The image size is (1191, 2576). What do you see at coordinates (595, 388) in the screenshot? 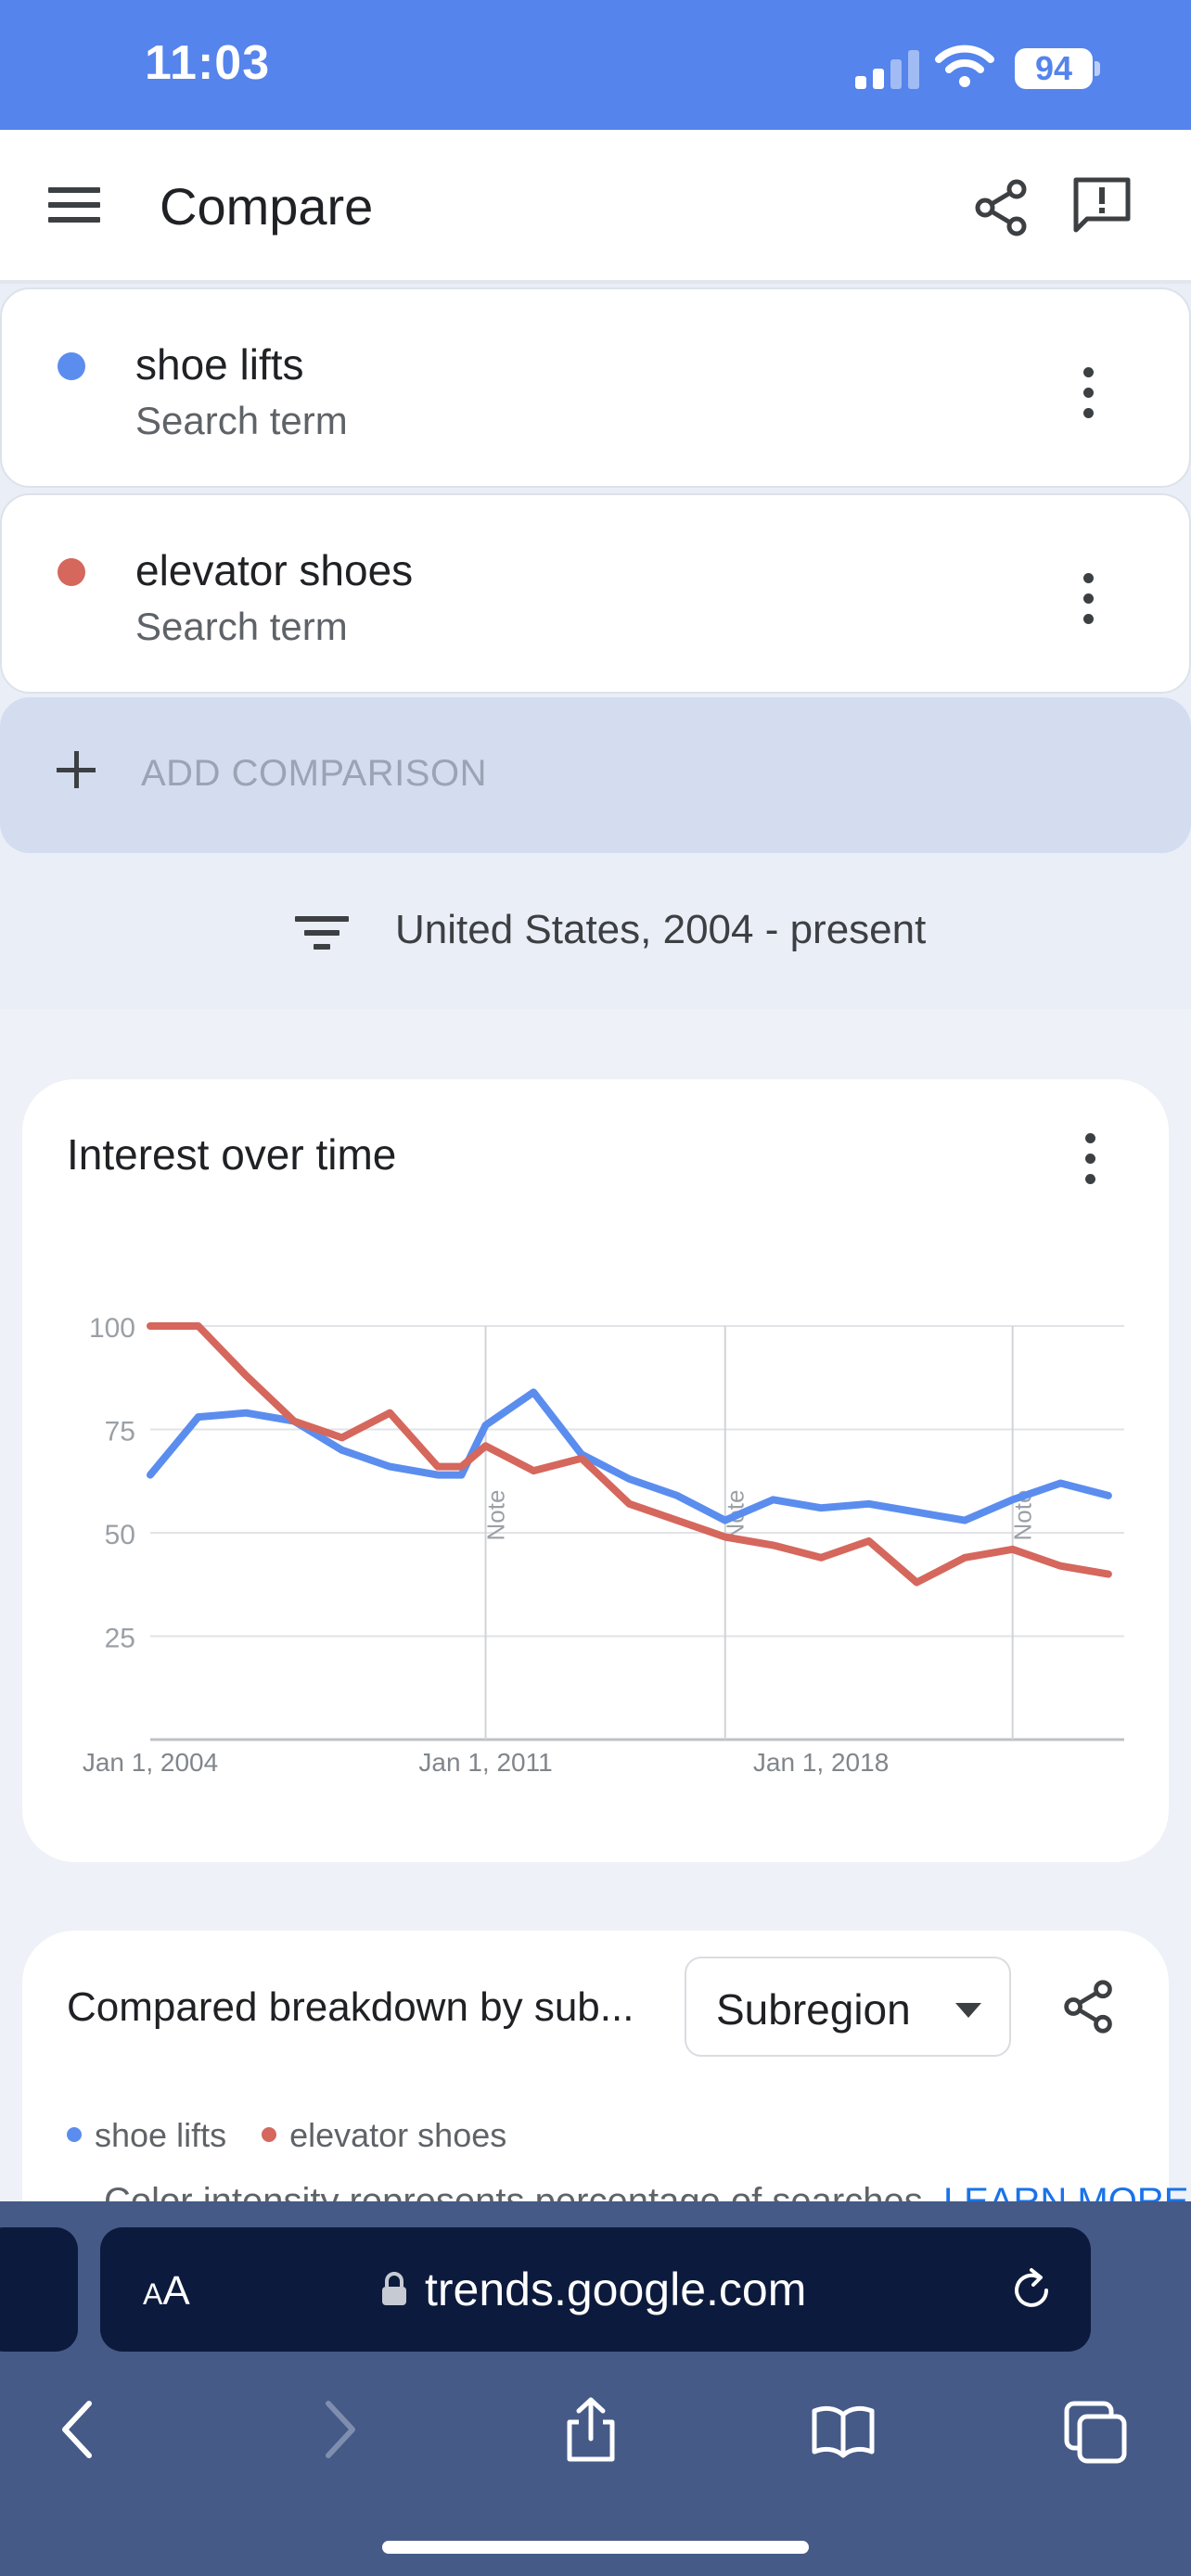
I see `term-card-shoe-lifts: shoe lifts Search term` at bounding box center [595, 388].